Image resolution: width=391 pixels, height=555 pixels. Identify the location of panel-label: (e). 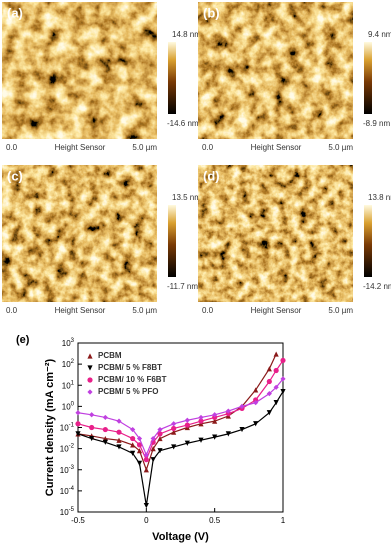
(23, 340).